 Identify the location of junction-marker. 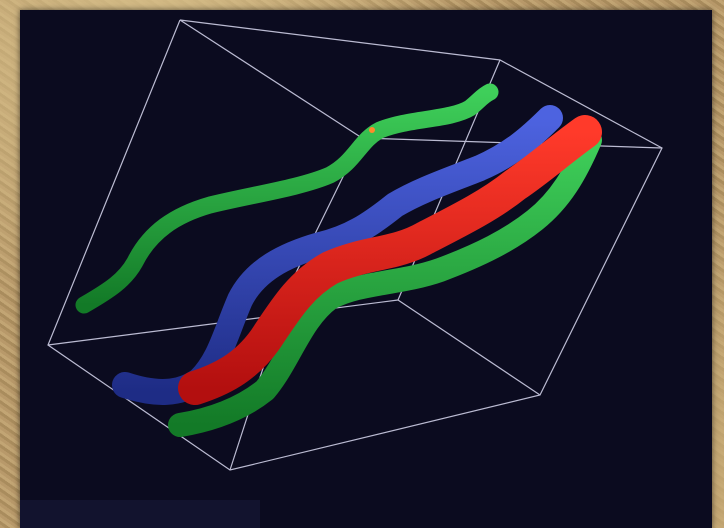
(372, 130).